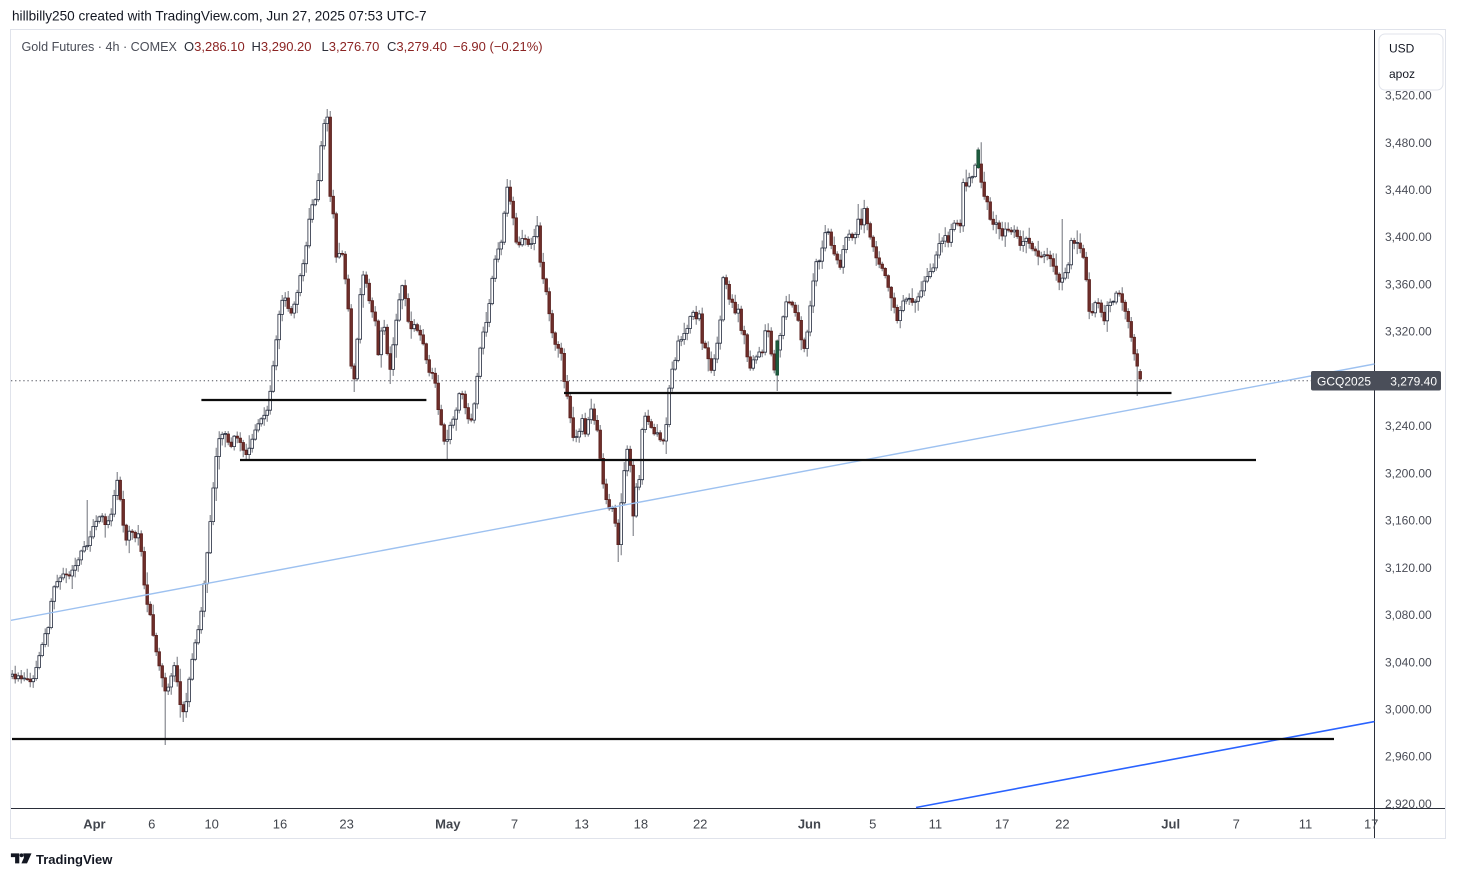 This screenshot has width=1457, height=879. What do you see at coordinates (1402, 74) in the screenshot?
I see `svg-text: apoz` at bounding box center [1402, 74].